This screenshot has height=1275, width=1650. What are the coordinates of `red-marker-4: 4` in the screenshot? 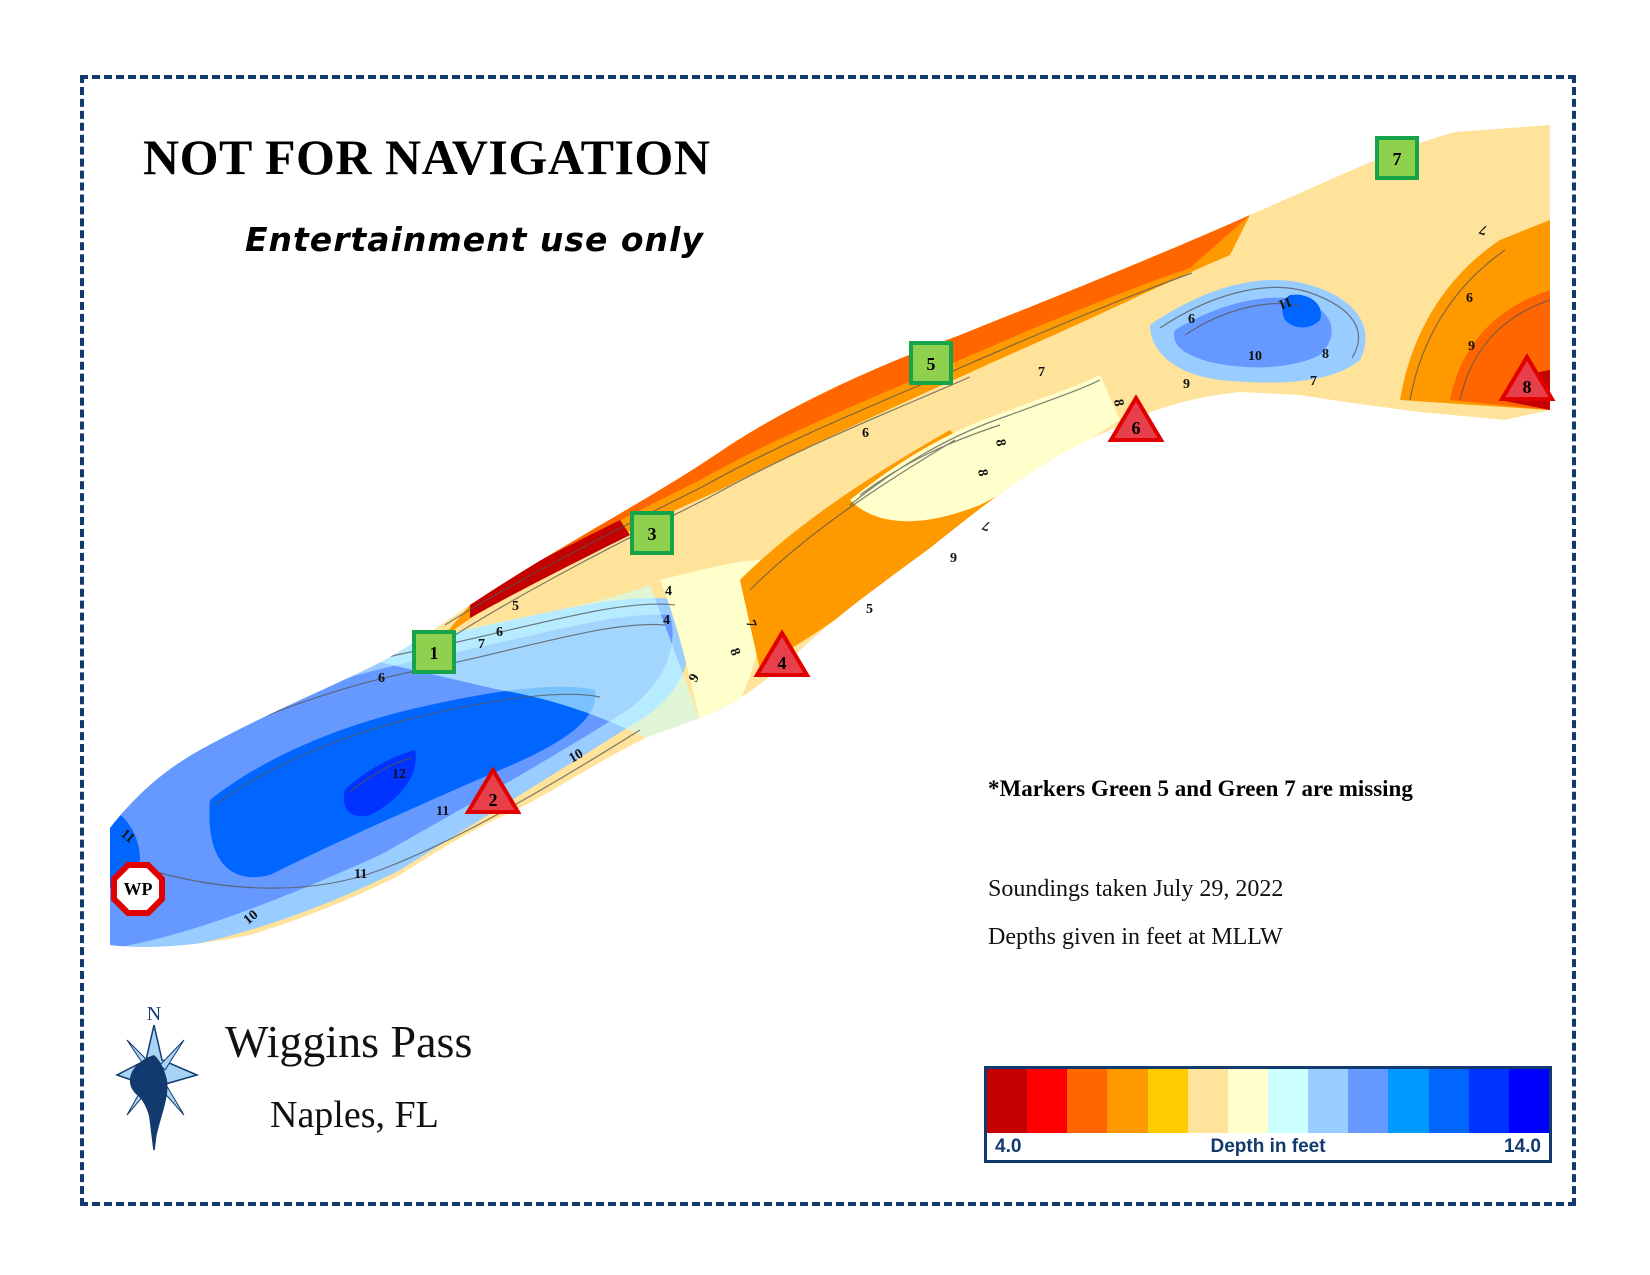 It's located at (782, 653).